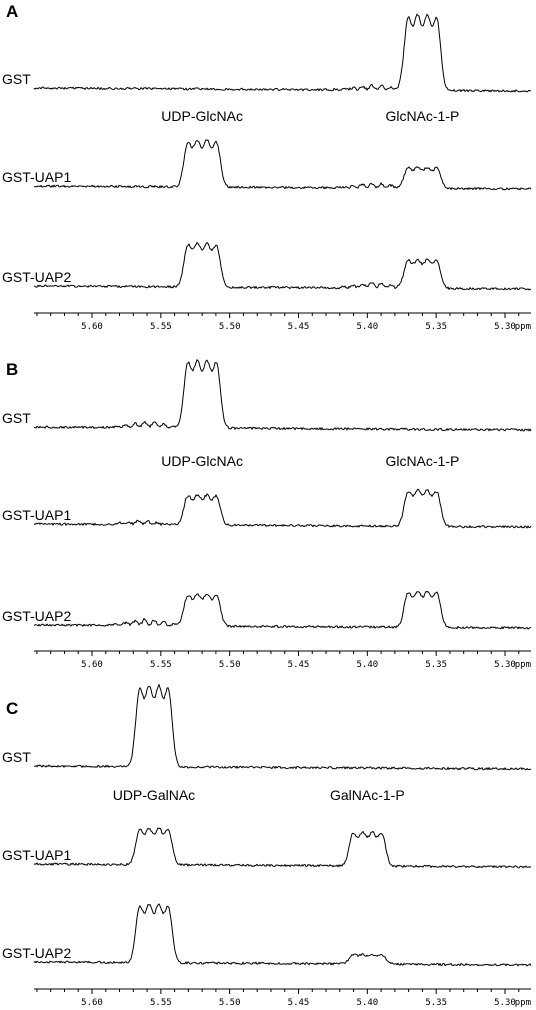 This screenshot has height=1010, width=536. Describe the element at coordinates (12, 369) in the screenshot. I see `panel-letter: B` at that location.